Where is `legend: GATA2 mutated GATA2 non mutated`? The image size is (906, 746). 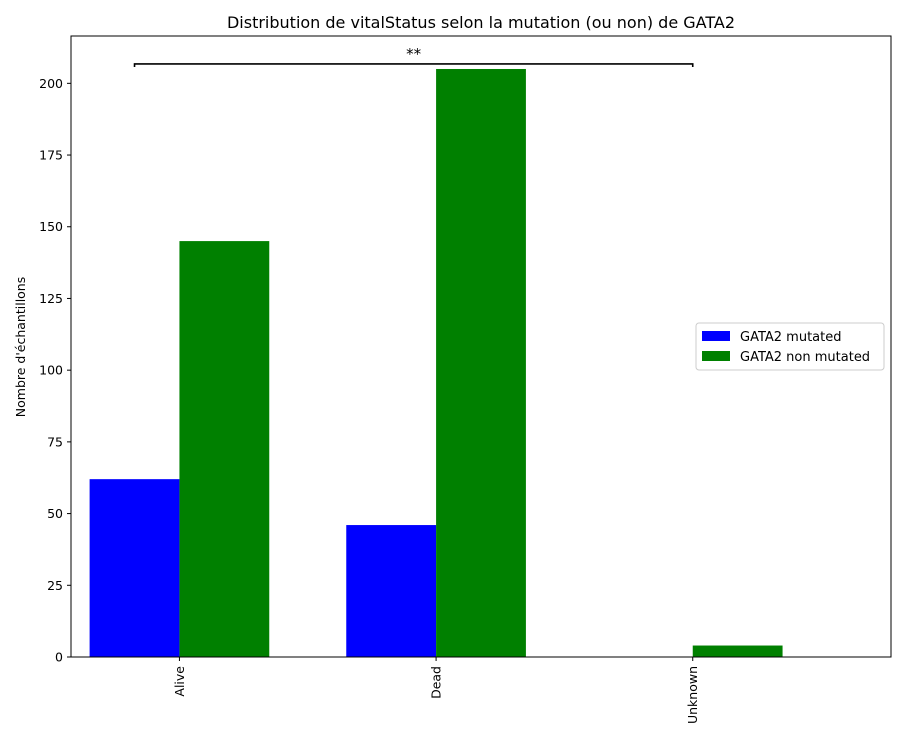
legend: GATA2 mutated GATA2 non mutated is located at coordinates (790, 346).